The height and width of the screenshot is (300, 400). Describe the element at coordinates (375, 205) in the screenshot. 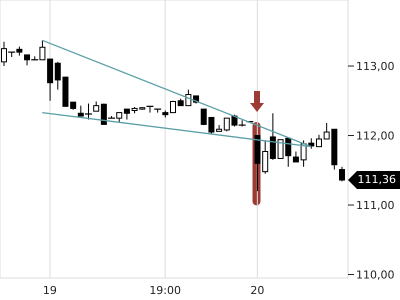

I see `y-tick-label: 111,00` at that location.